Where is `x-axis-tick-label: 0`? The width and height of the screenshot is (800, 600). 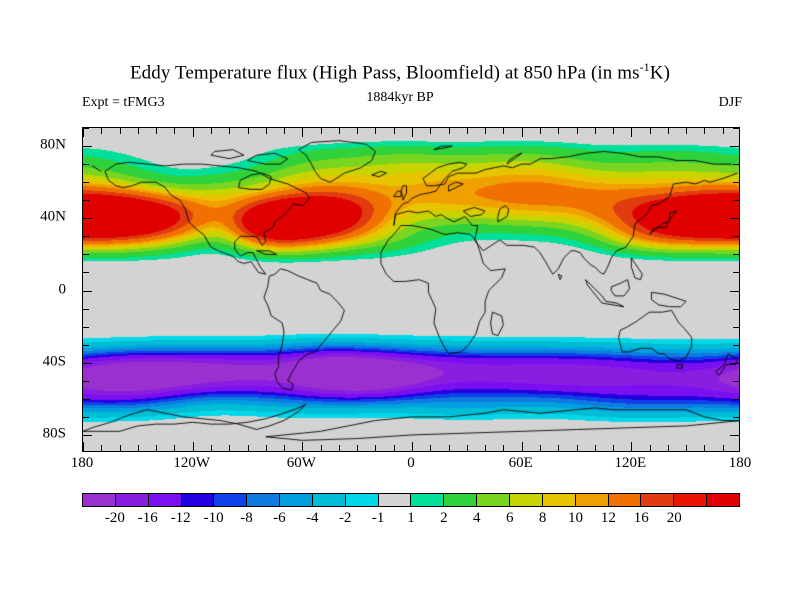 x-axis-tick-label: 0 is located at coordinates (411, 463).